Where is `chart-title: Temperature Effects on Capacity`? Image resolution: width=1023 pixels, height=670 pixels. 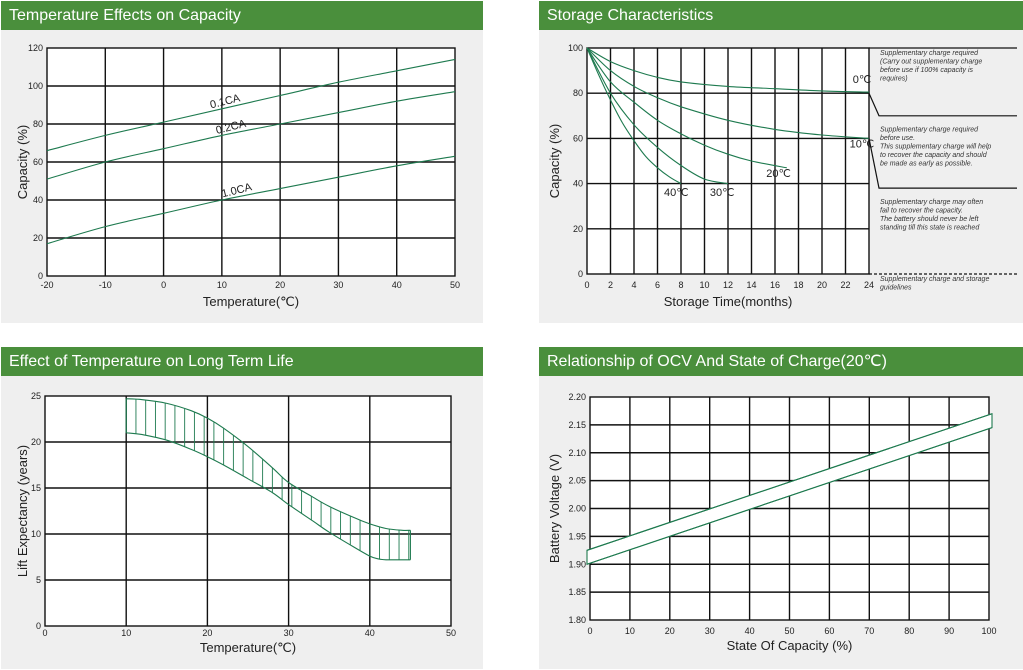
chart-title: Temperature Effects on Capacity is located at coordinates (242, 15).